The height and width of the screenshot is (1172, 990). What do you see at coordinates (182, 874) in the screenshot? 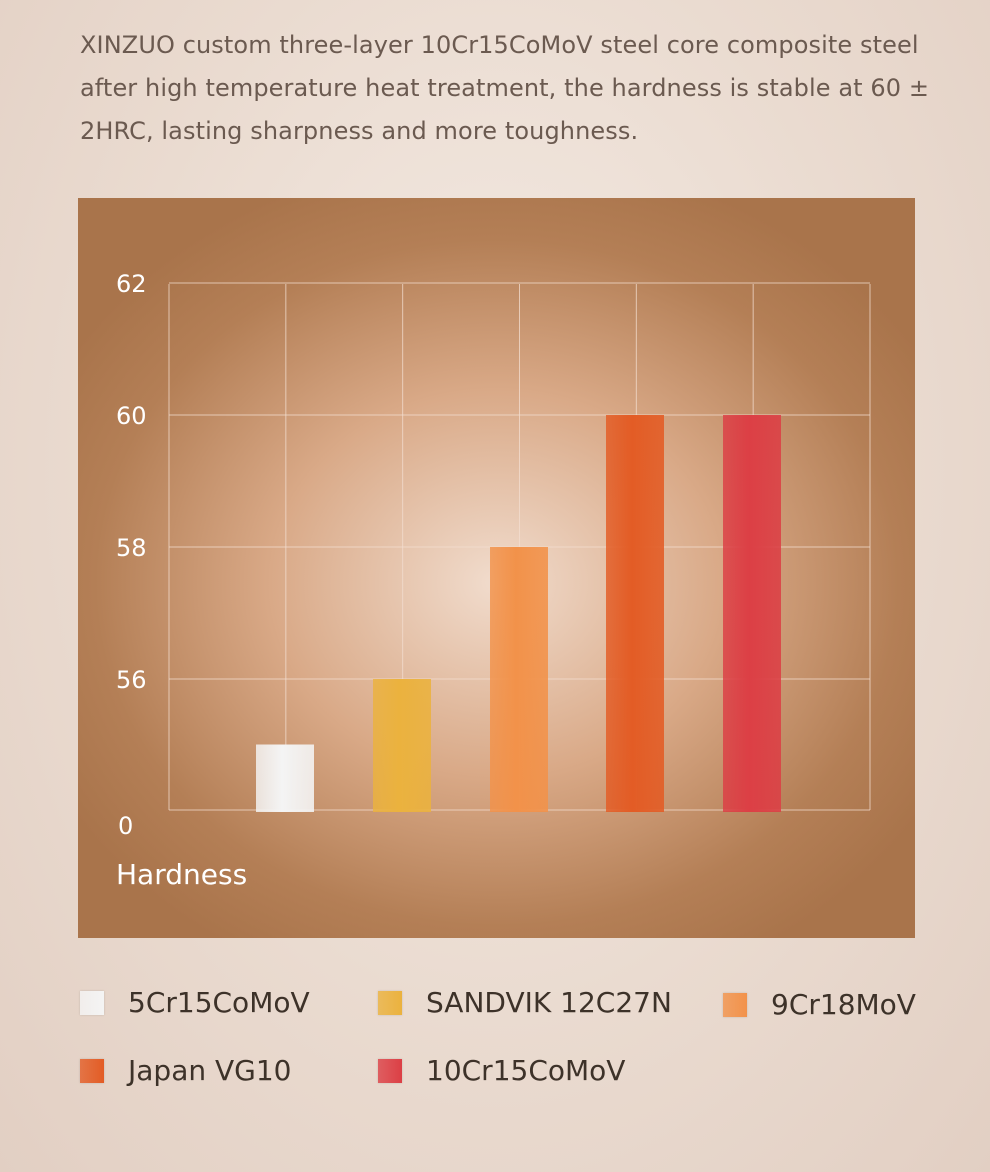
I see `y-axis-title: Hardness` at bounding box center [182, 874].